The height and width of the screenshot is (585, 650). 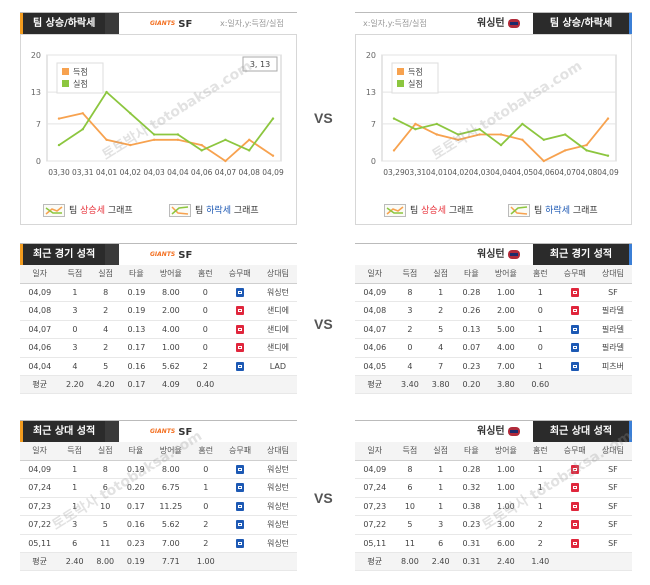 I want to click on column-header: 홈런, so click(x=540, y=274).